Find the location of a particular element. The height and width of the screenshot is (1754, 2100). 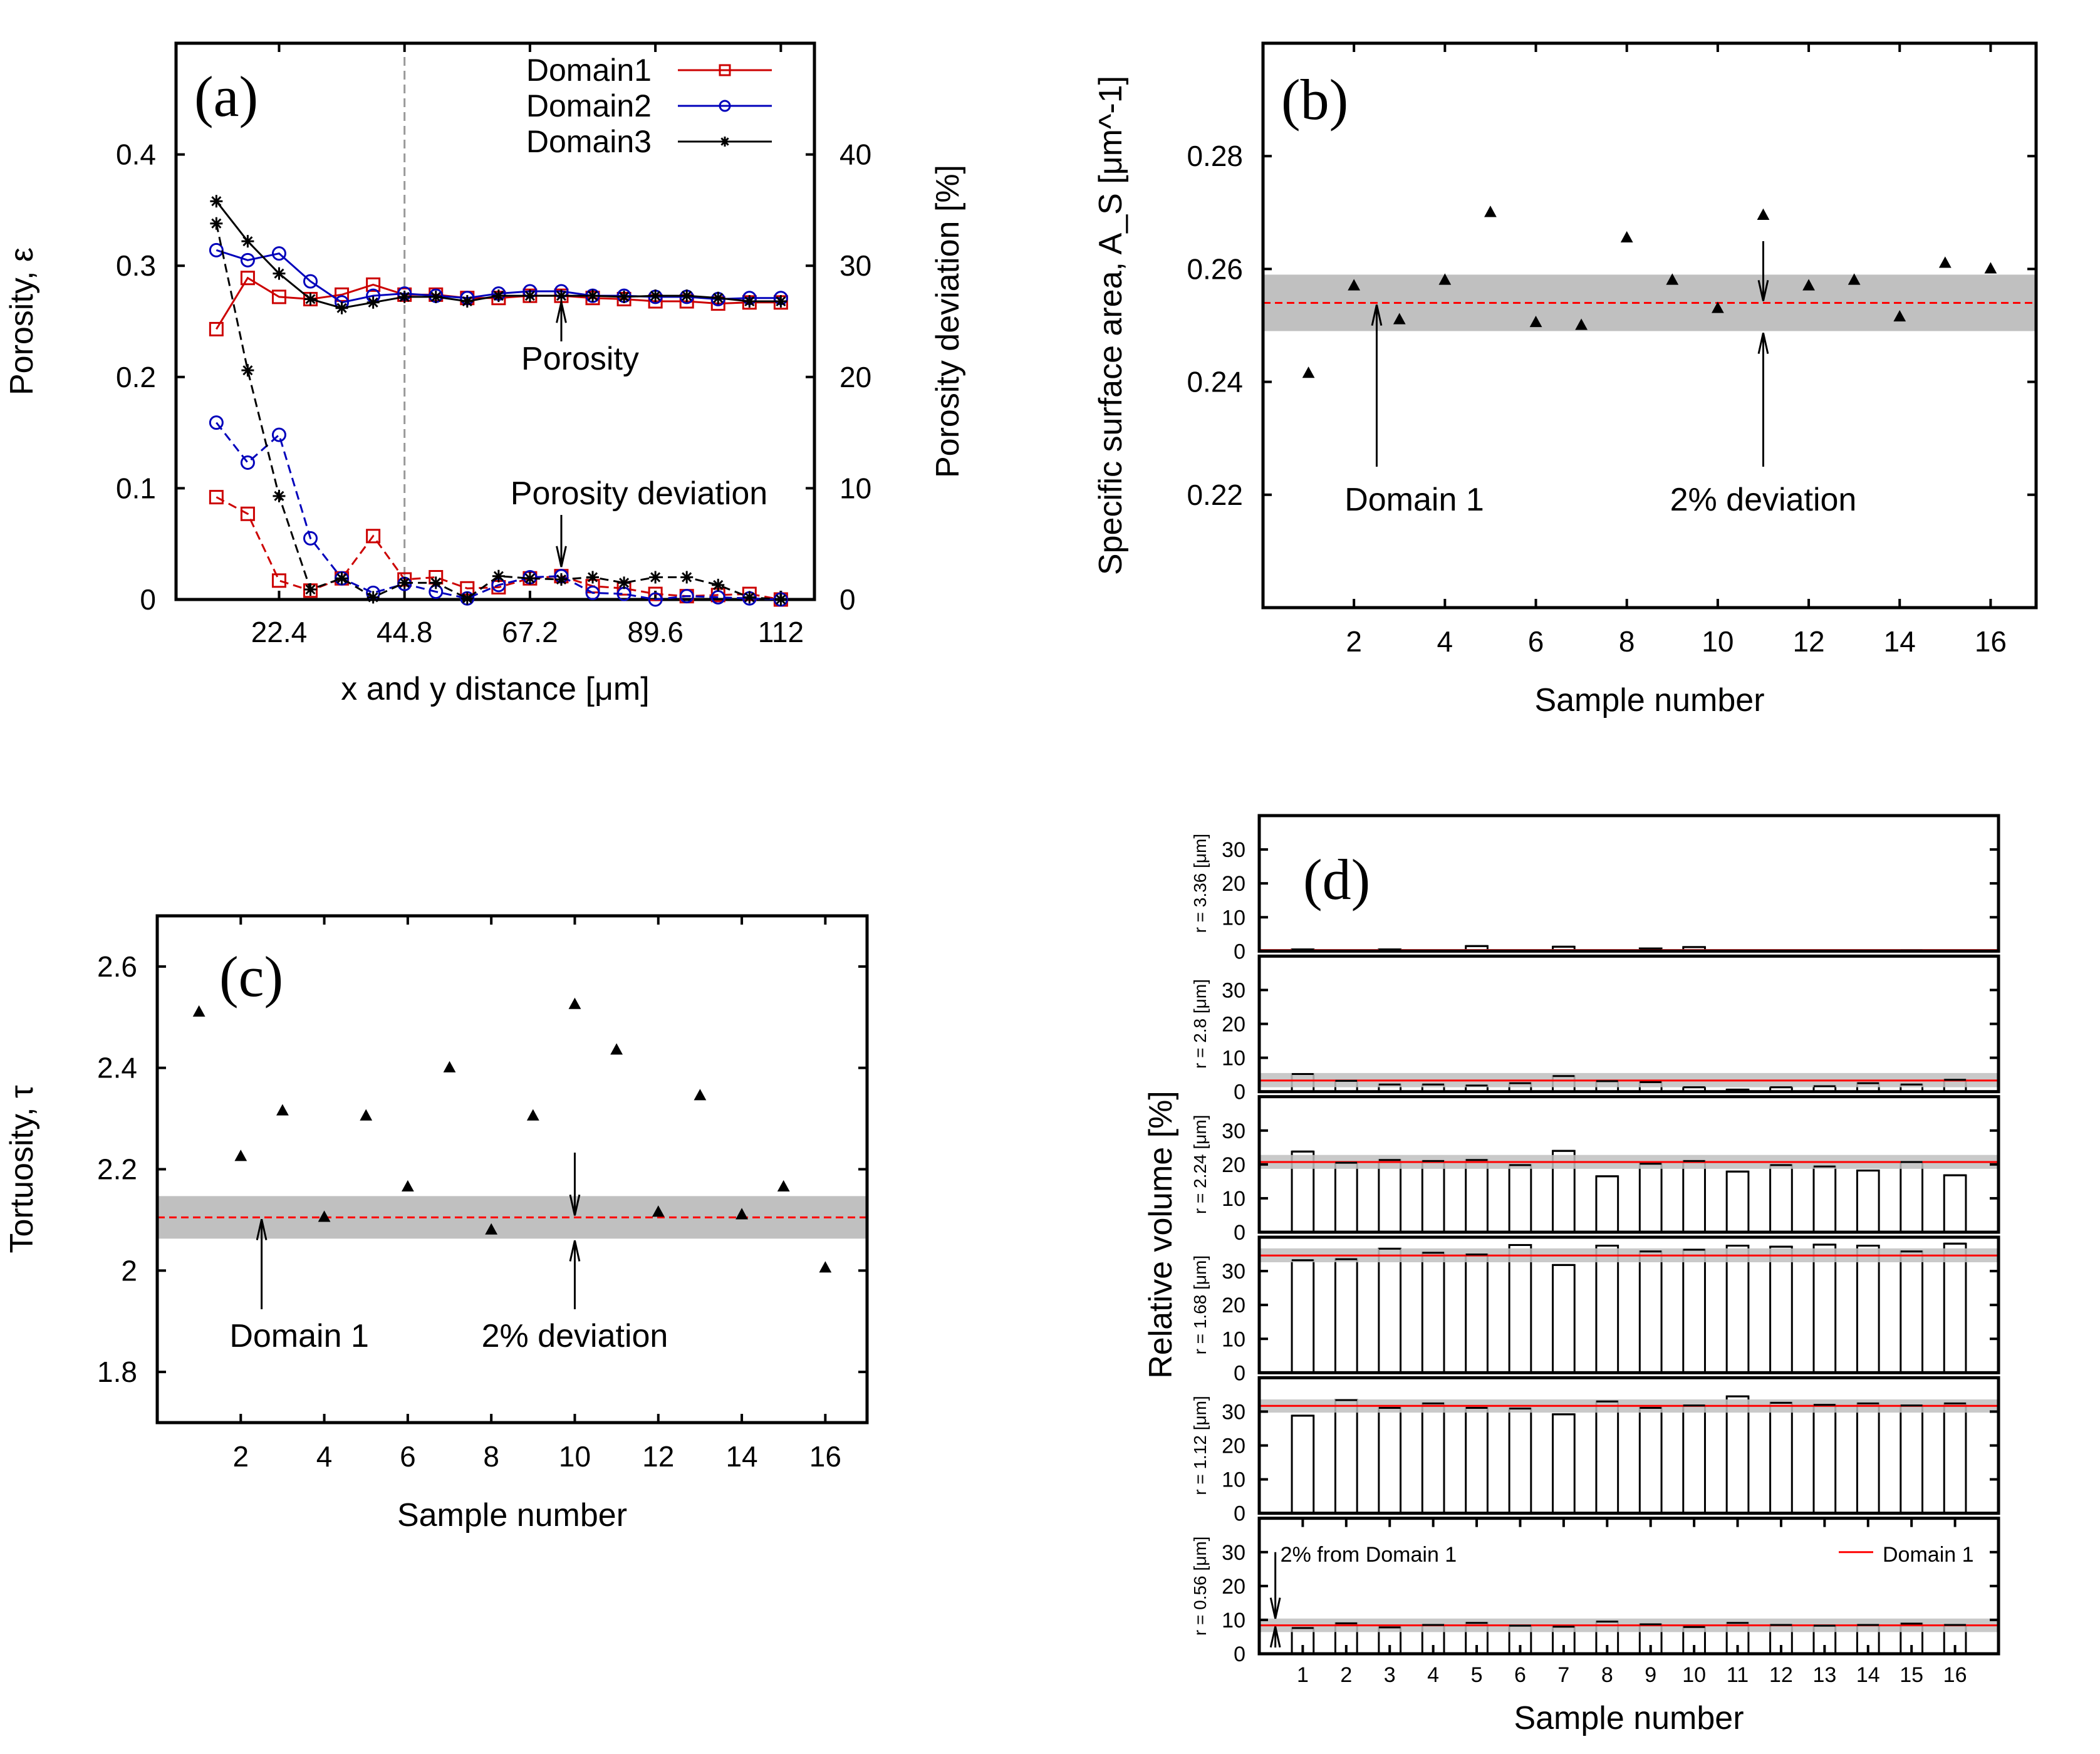

y-tick-label: 2.4 is located at coordinates (117, 1068).